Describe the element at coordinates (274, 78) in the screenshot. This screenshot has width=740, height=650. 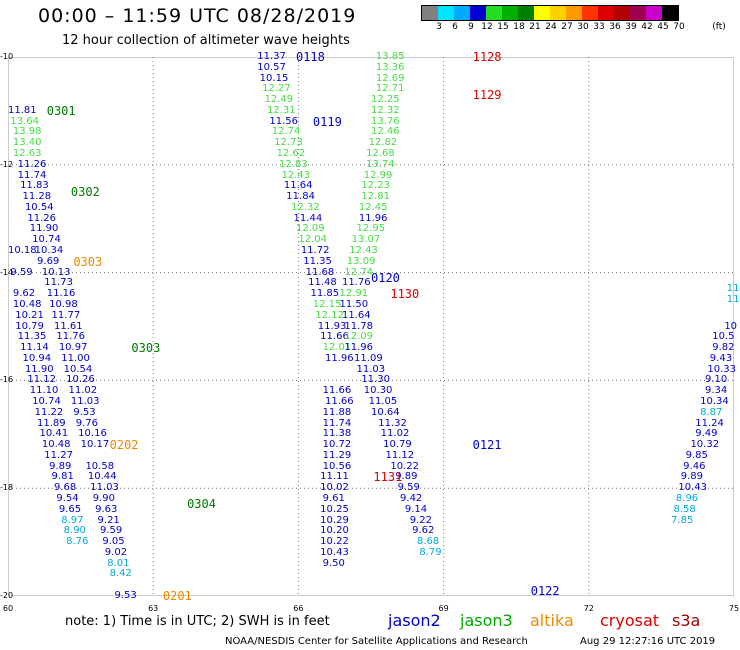
I see `wave-height-value: 10.15` at that location.